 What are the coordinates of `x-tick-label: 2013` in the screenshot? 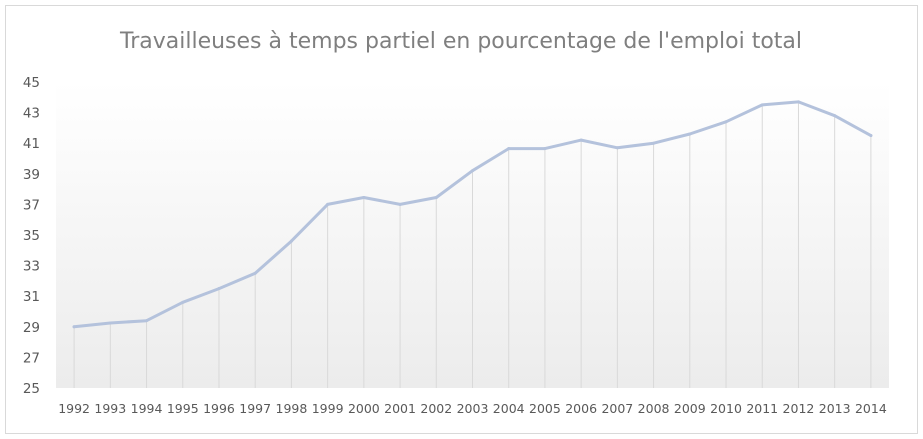 It's located at (835, 408).